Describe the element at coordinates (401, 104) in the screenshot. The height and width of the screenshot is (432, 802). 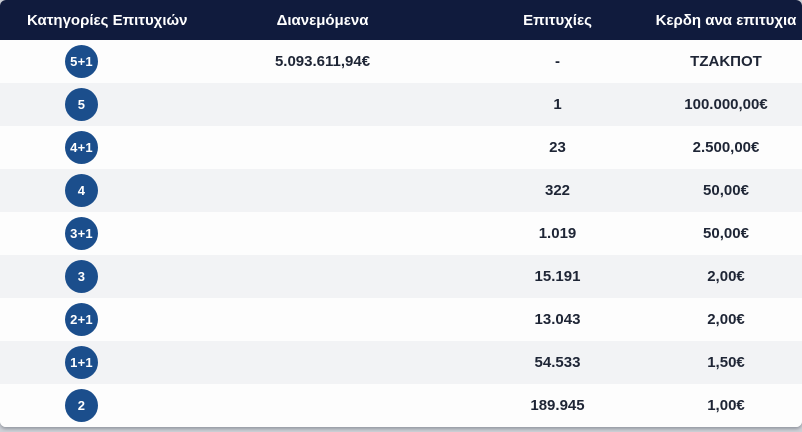
I see `table-row: 5 1 100.000,00€` at that location.